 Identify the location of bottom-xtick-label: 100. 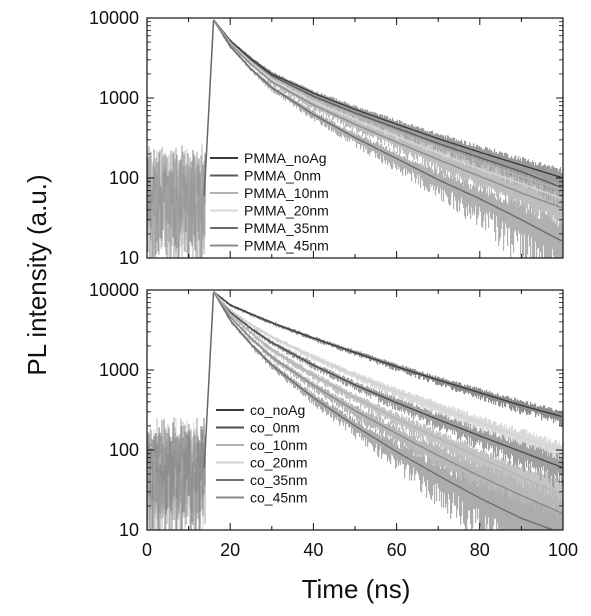
(563, 550).